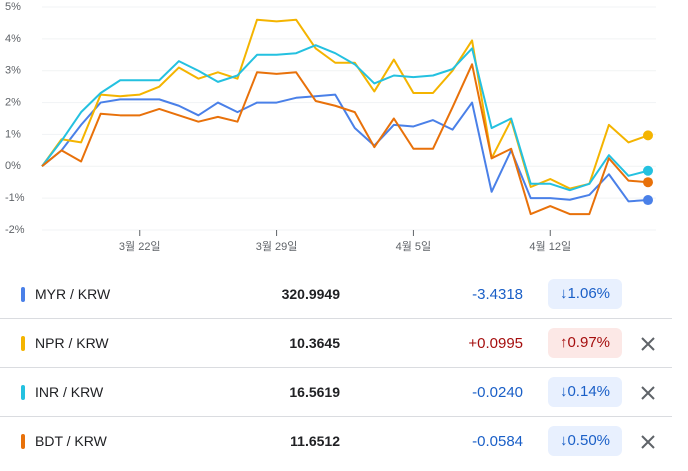 Image resolution: width=688 pixels, height=471 pixels. What do you see at coordinates (277, 246) in the screenshot?
I see `x-tick-label: 3월 29일` at bounding box center [277, 246].